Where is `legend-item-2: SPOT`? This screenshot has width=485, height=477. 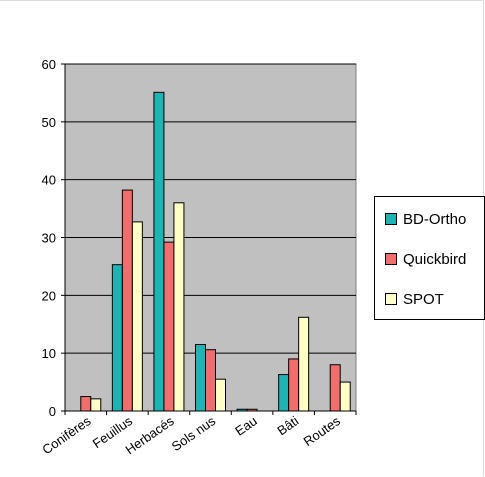
legend-item-2: SPOT is located at coordinates (414, 299).